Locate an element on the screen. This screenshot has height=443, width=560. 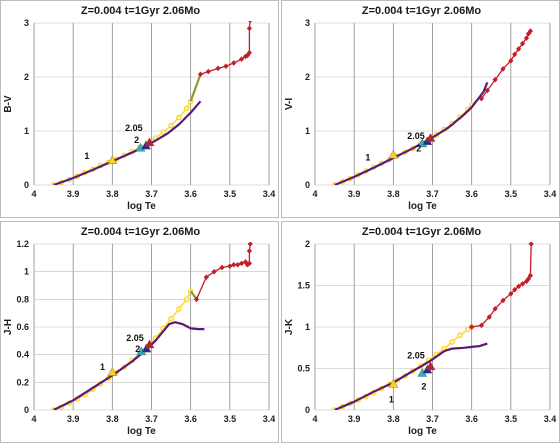
y-axis-label: V-I is located at coordinates (289, 104).